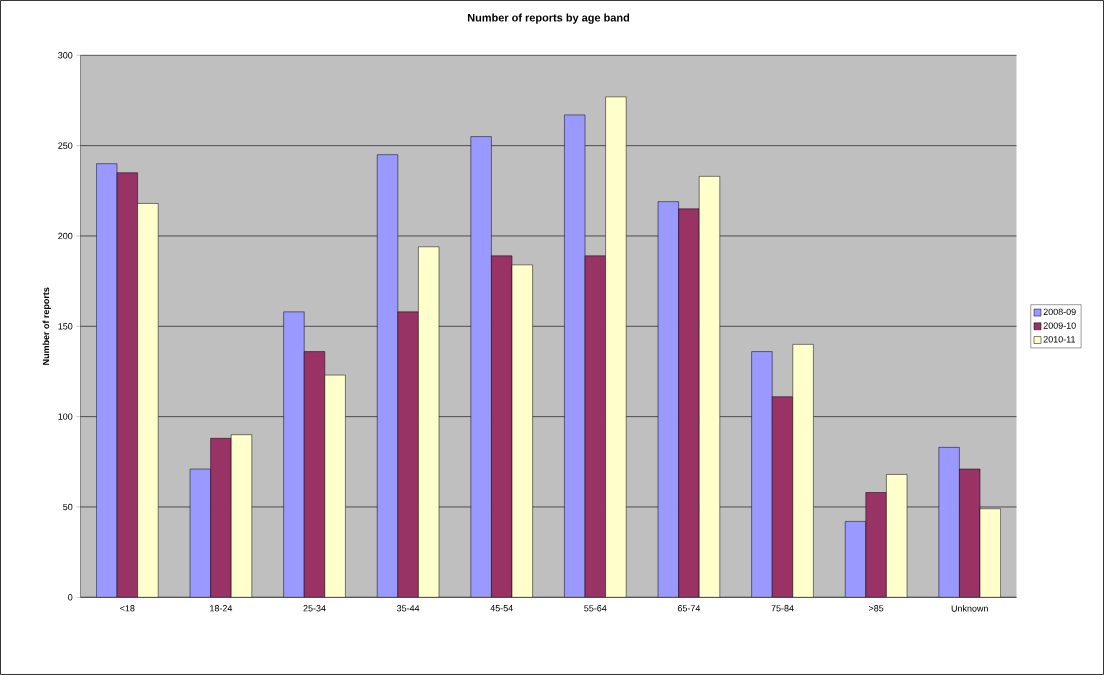 The height and width of the screenshot is (675, 1104). Describe the element at coordinates (46, 326) in the screenshot. I see `y-axis-title: Number of reports` at that location.